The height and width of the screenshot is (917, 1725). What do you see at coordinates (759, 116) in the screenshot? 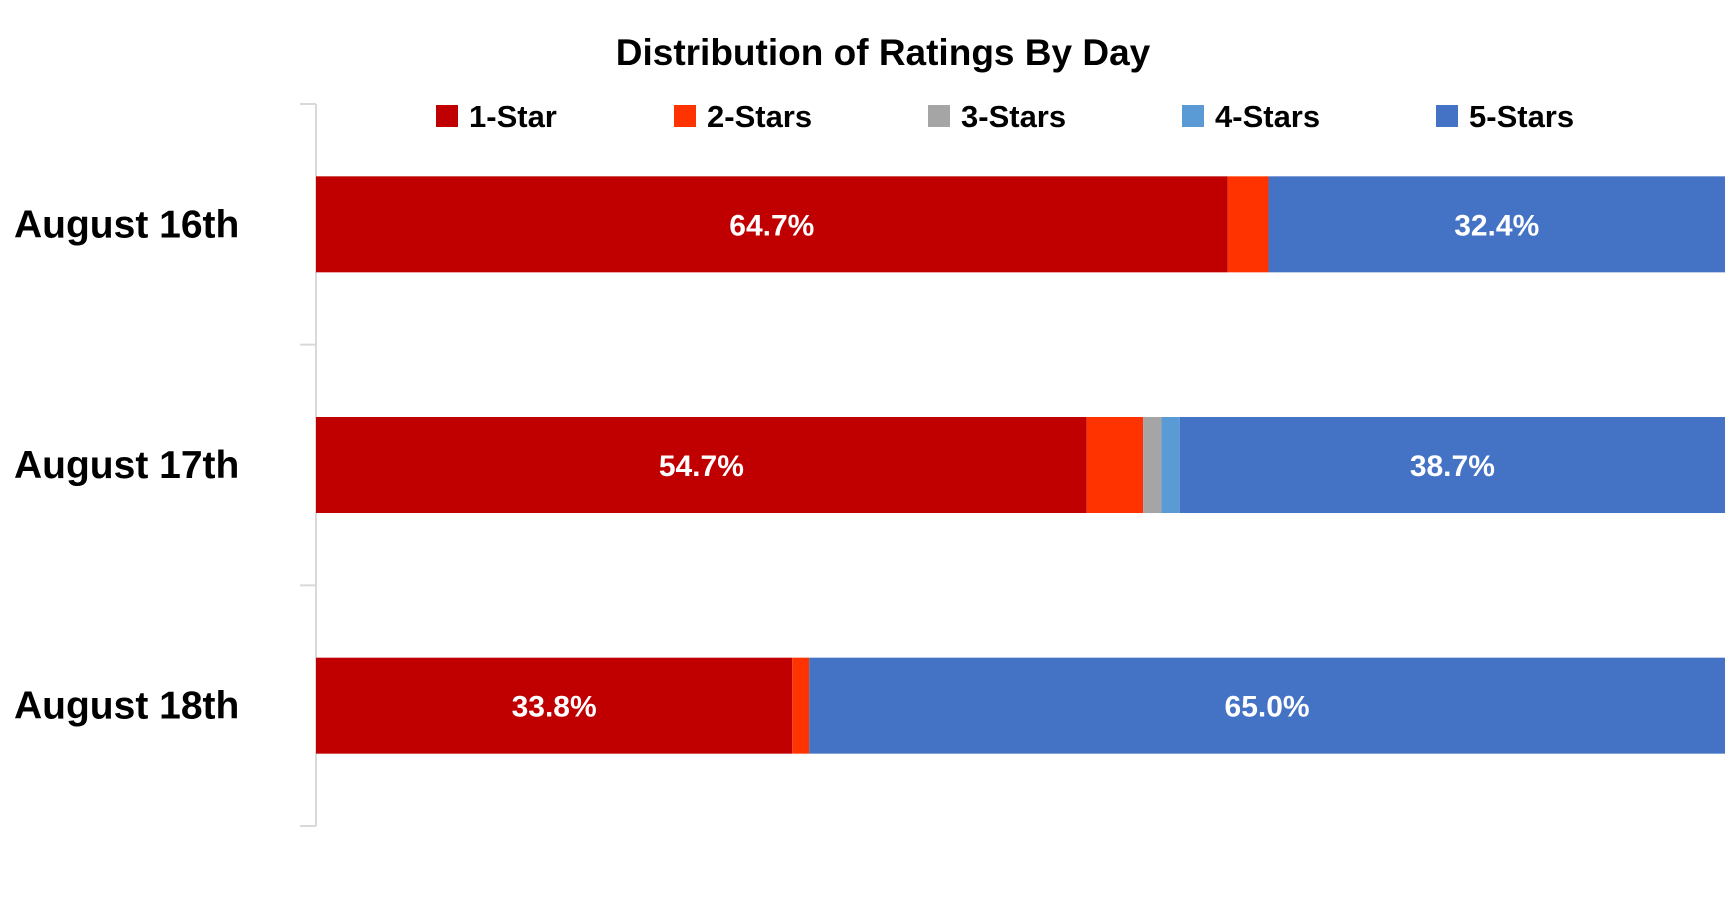
I see `legend-label-2-stars: 2-Stars` at bounding box center [759, 116].